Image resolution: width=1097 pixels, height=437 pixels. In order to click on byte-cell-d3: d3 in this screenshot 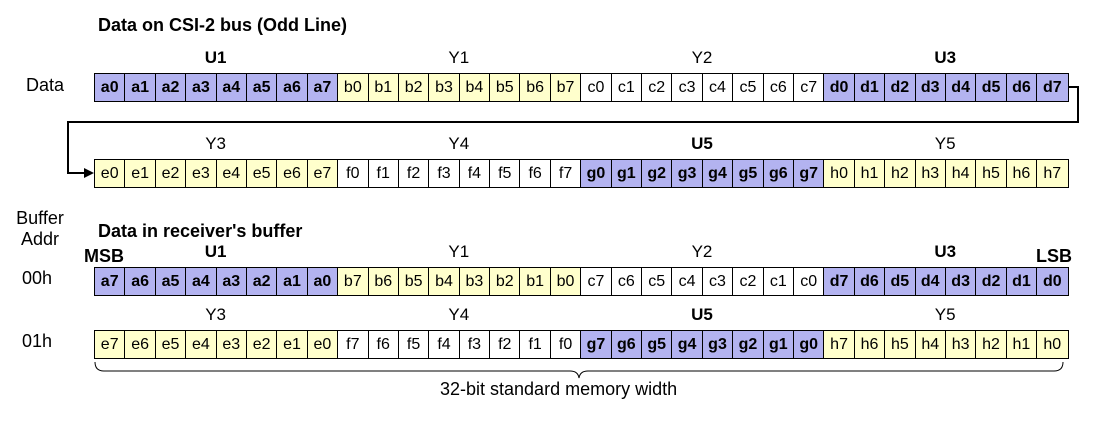, I will do `click(961, 281)`.